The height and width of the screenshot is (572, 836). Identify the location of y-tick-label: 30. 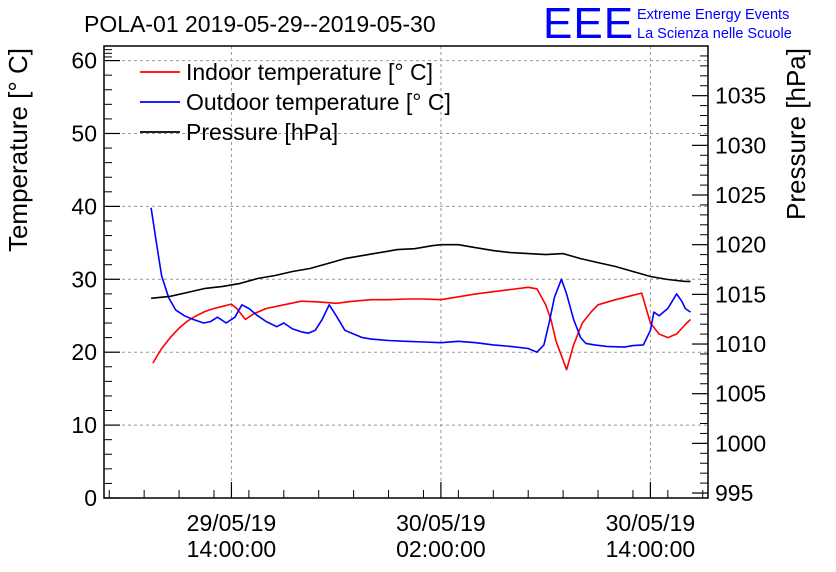
(84, 279).